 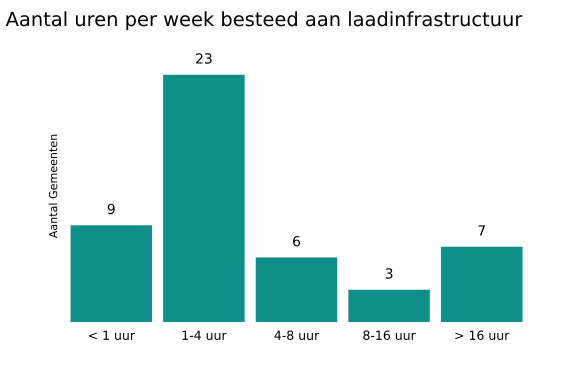 What do you see at coordinates (296, 241) in the screenshot?
I see `data-label: 6` at bounding box center [296, 241].